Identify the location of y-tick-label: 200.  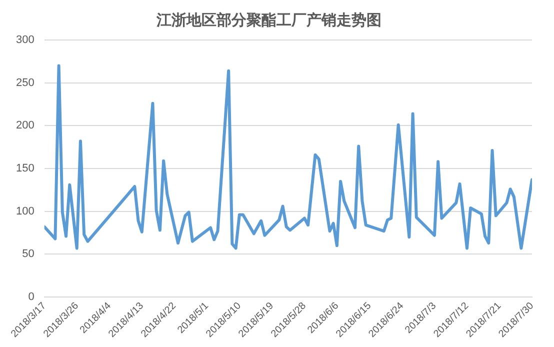
(25, 126).